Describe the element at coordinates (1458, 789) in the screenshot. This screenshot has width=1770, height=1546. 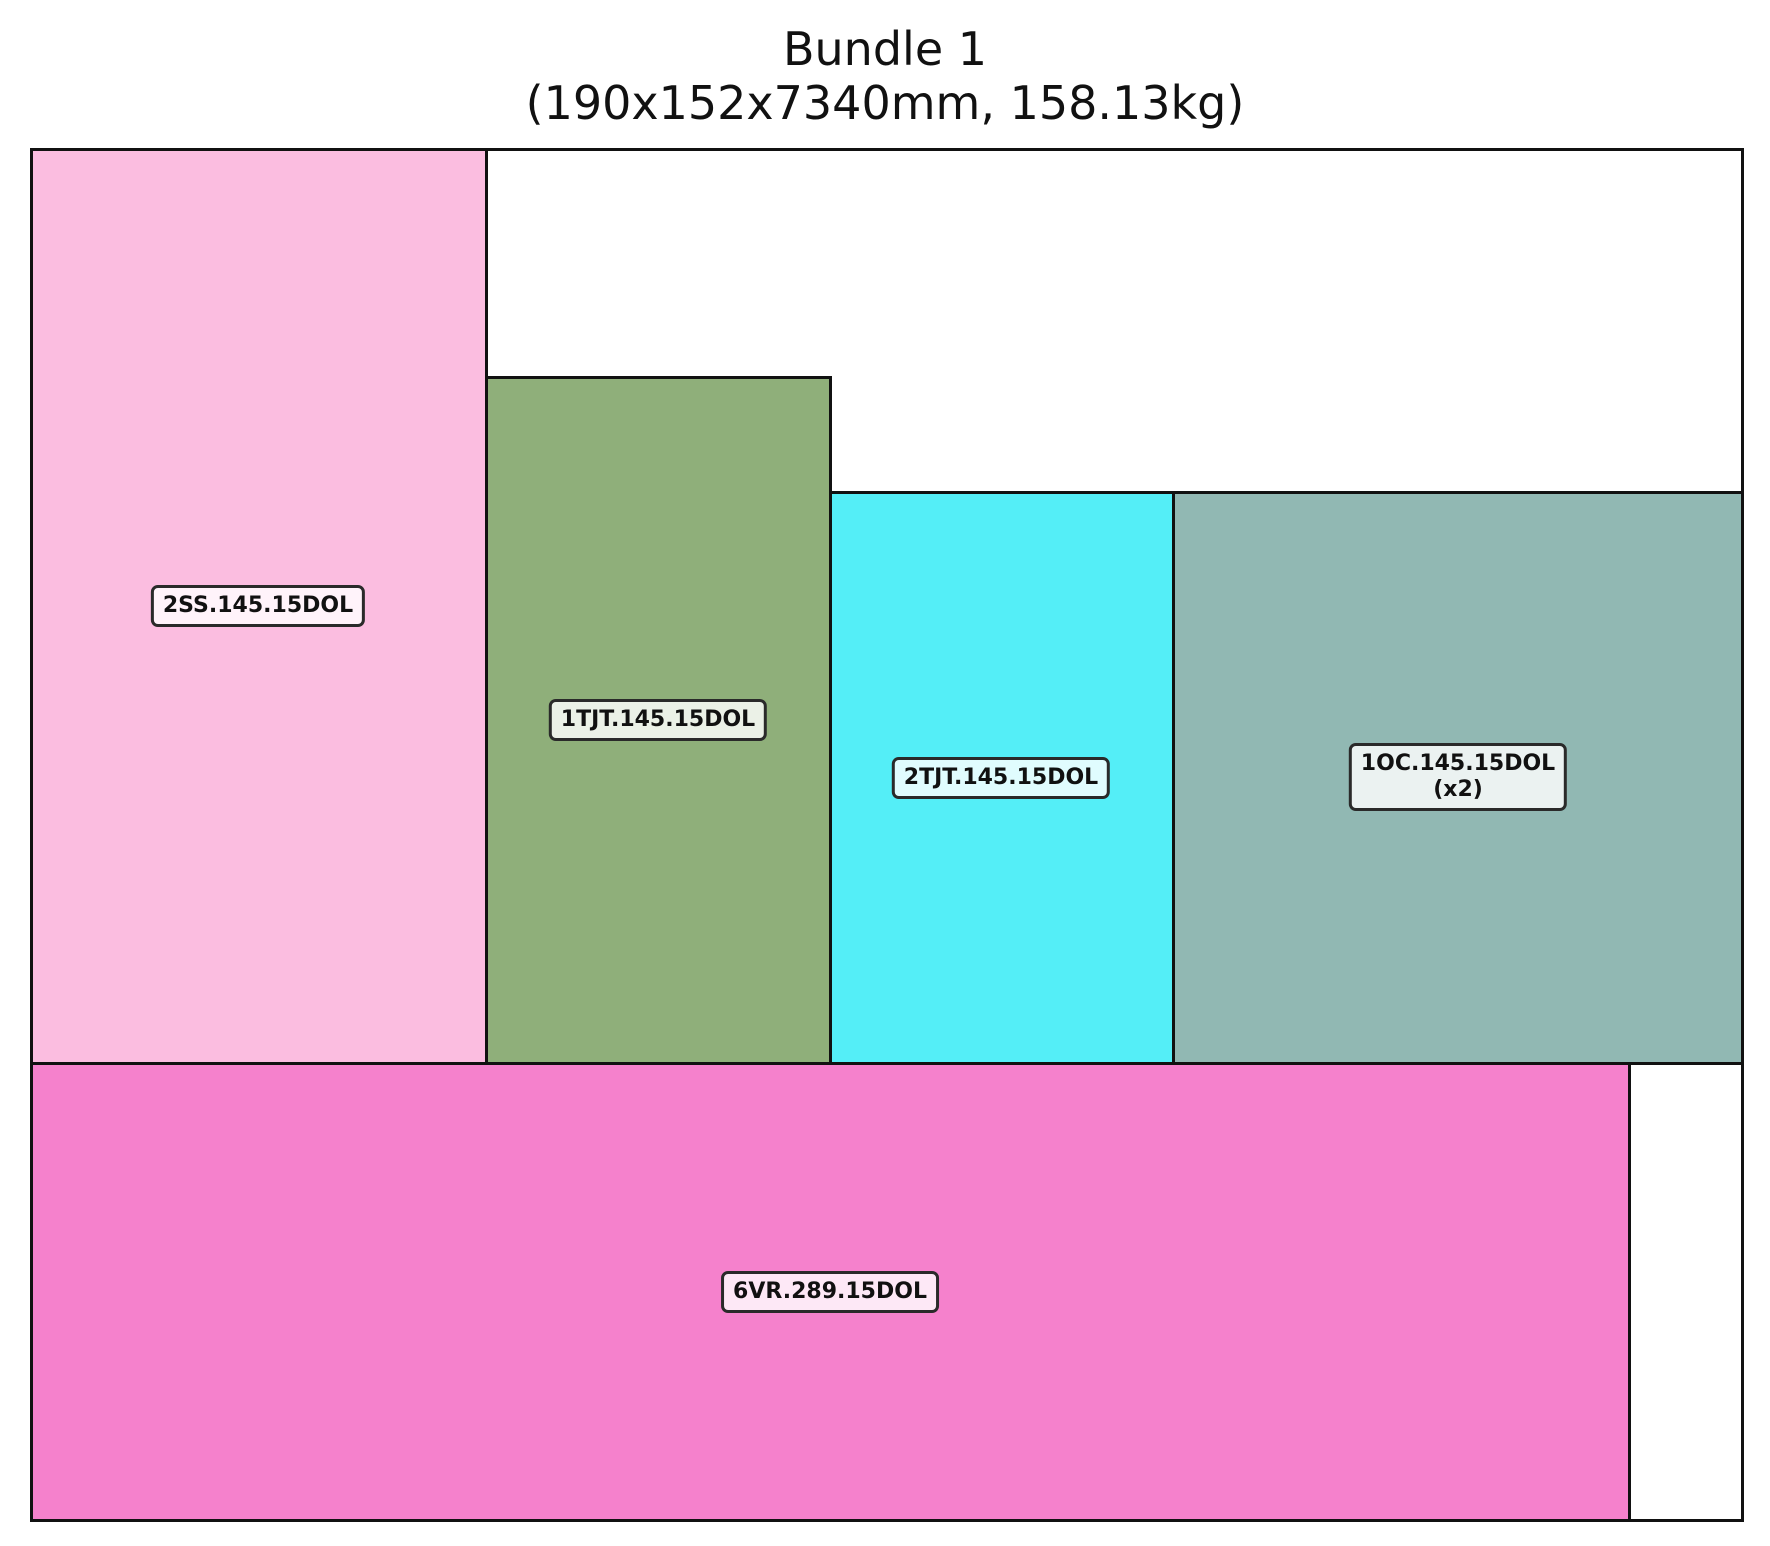
I see `piece-quantity: (x2)` at that location.